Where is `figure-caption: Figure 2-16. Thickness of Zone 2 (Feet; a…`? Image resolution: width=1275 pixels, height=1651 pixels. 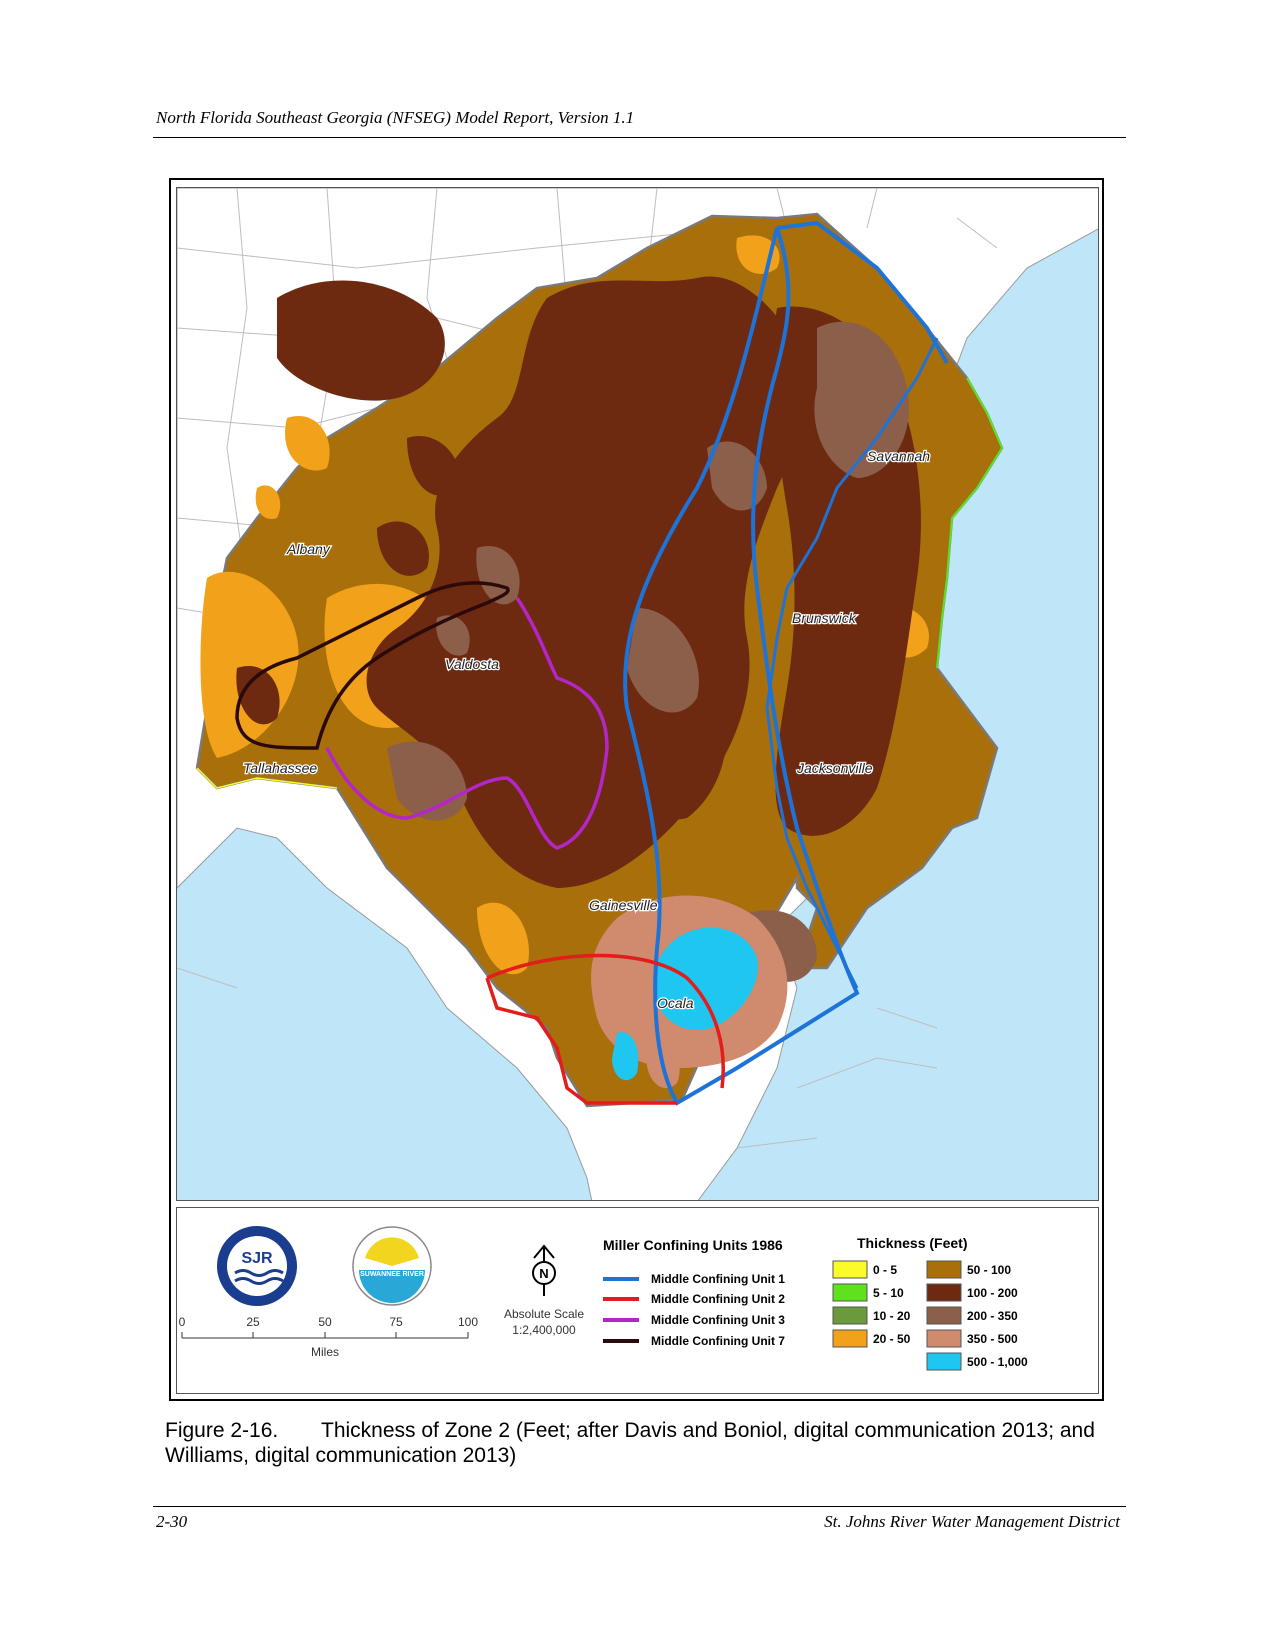 figure-caption: Figure 2-16. Thickness of Zone 2 (Feet; a… is located at coordinates (650, 1443).